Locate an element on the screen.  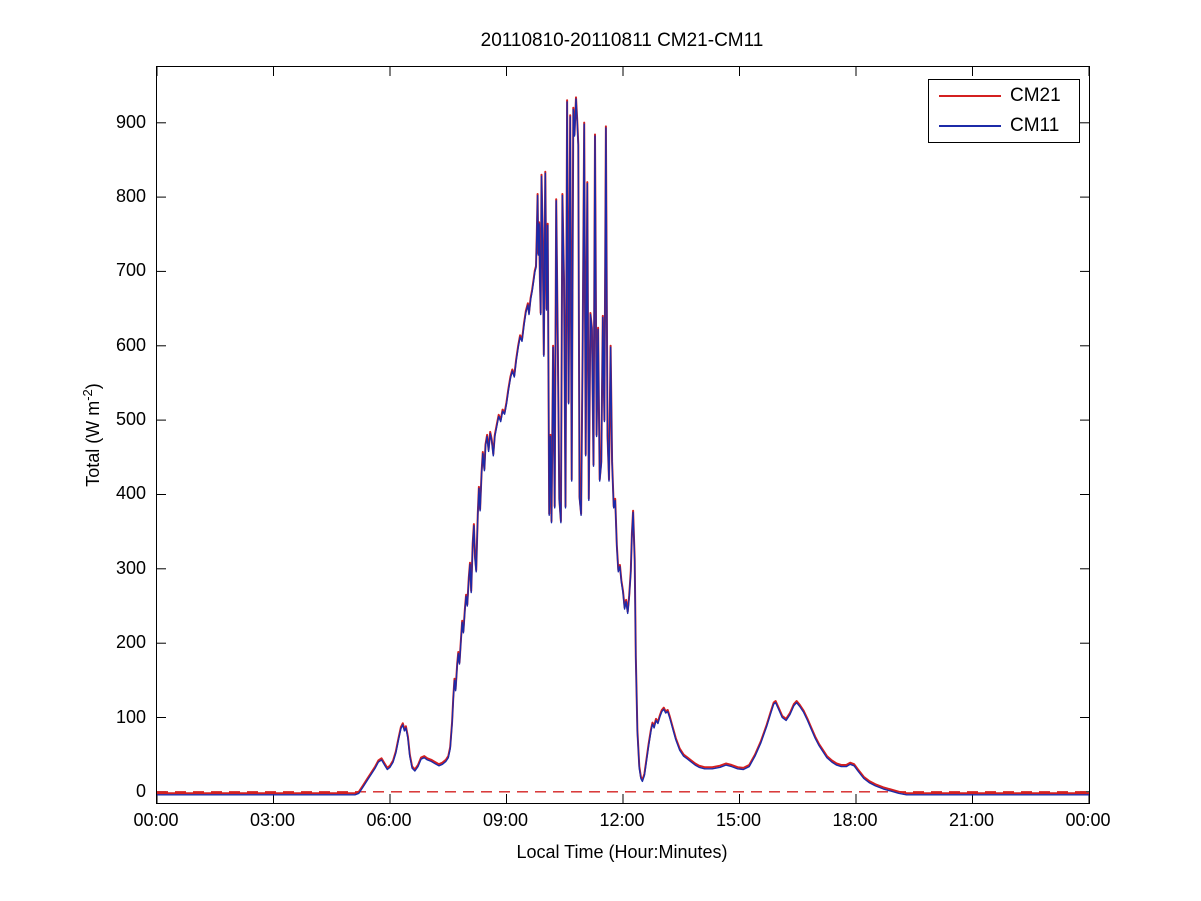
plot-title: 20110810-20110811 CM21-CM11 is located at coordinates (622, 40).